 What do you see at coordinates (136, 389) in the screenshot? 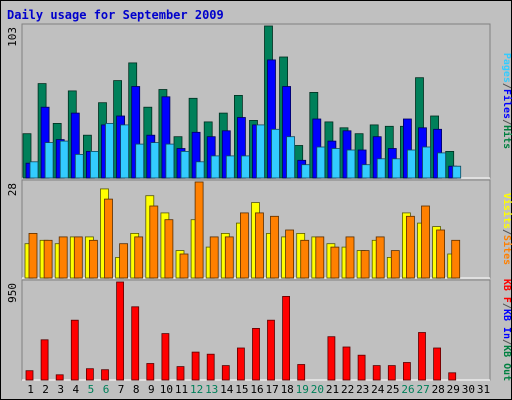
I see `x-tick-label-8: 8` at bounding box center [136, 389].